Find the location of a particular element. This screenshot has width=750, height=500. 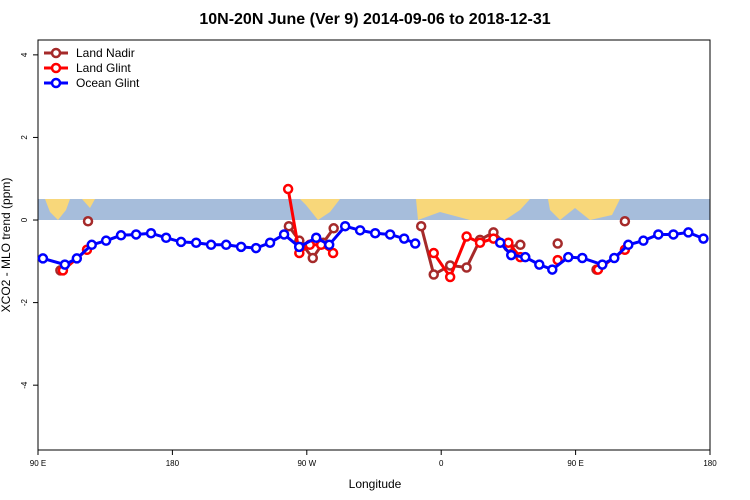

map-band is located at coordinates (374, 209).